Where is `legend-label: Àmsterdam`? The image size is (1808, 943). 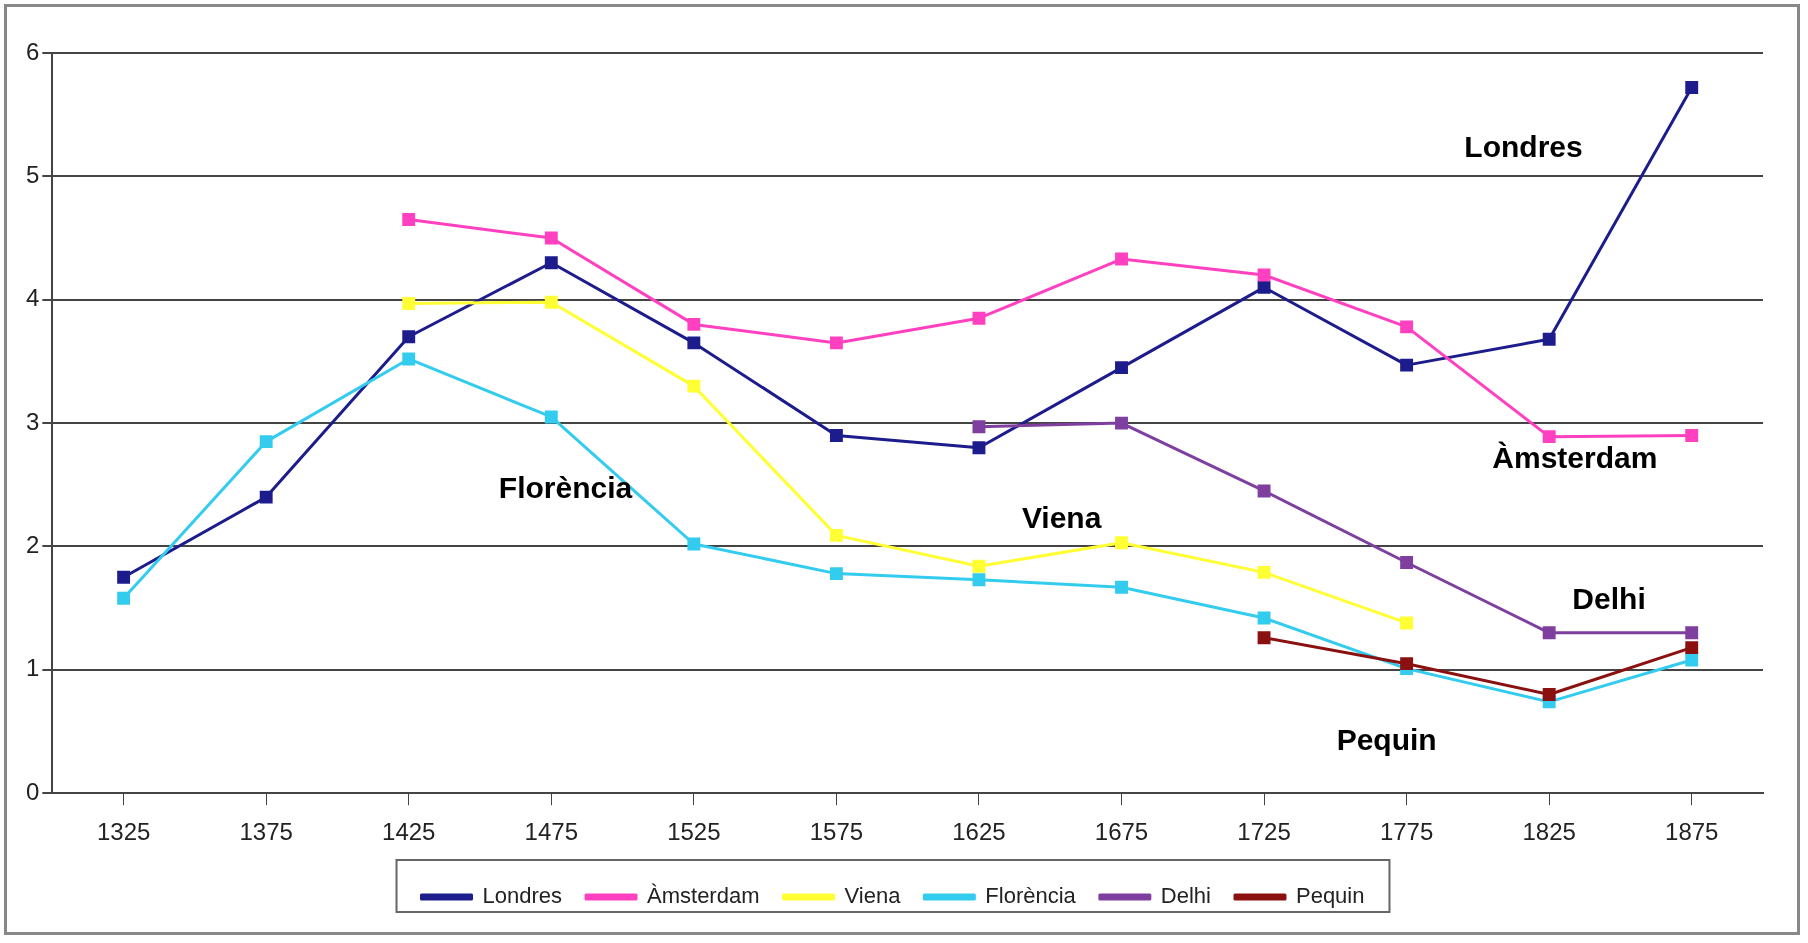 legend-label: Àmsterdam is located at coordinates (703, 896).